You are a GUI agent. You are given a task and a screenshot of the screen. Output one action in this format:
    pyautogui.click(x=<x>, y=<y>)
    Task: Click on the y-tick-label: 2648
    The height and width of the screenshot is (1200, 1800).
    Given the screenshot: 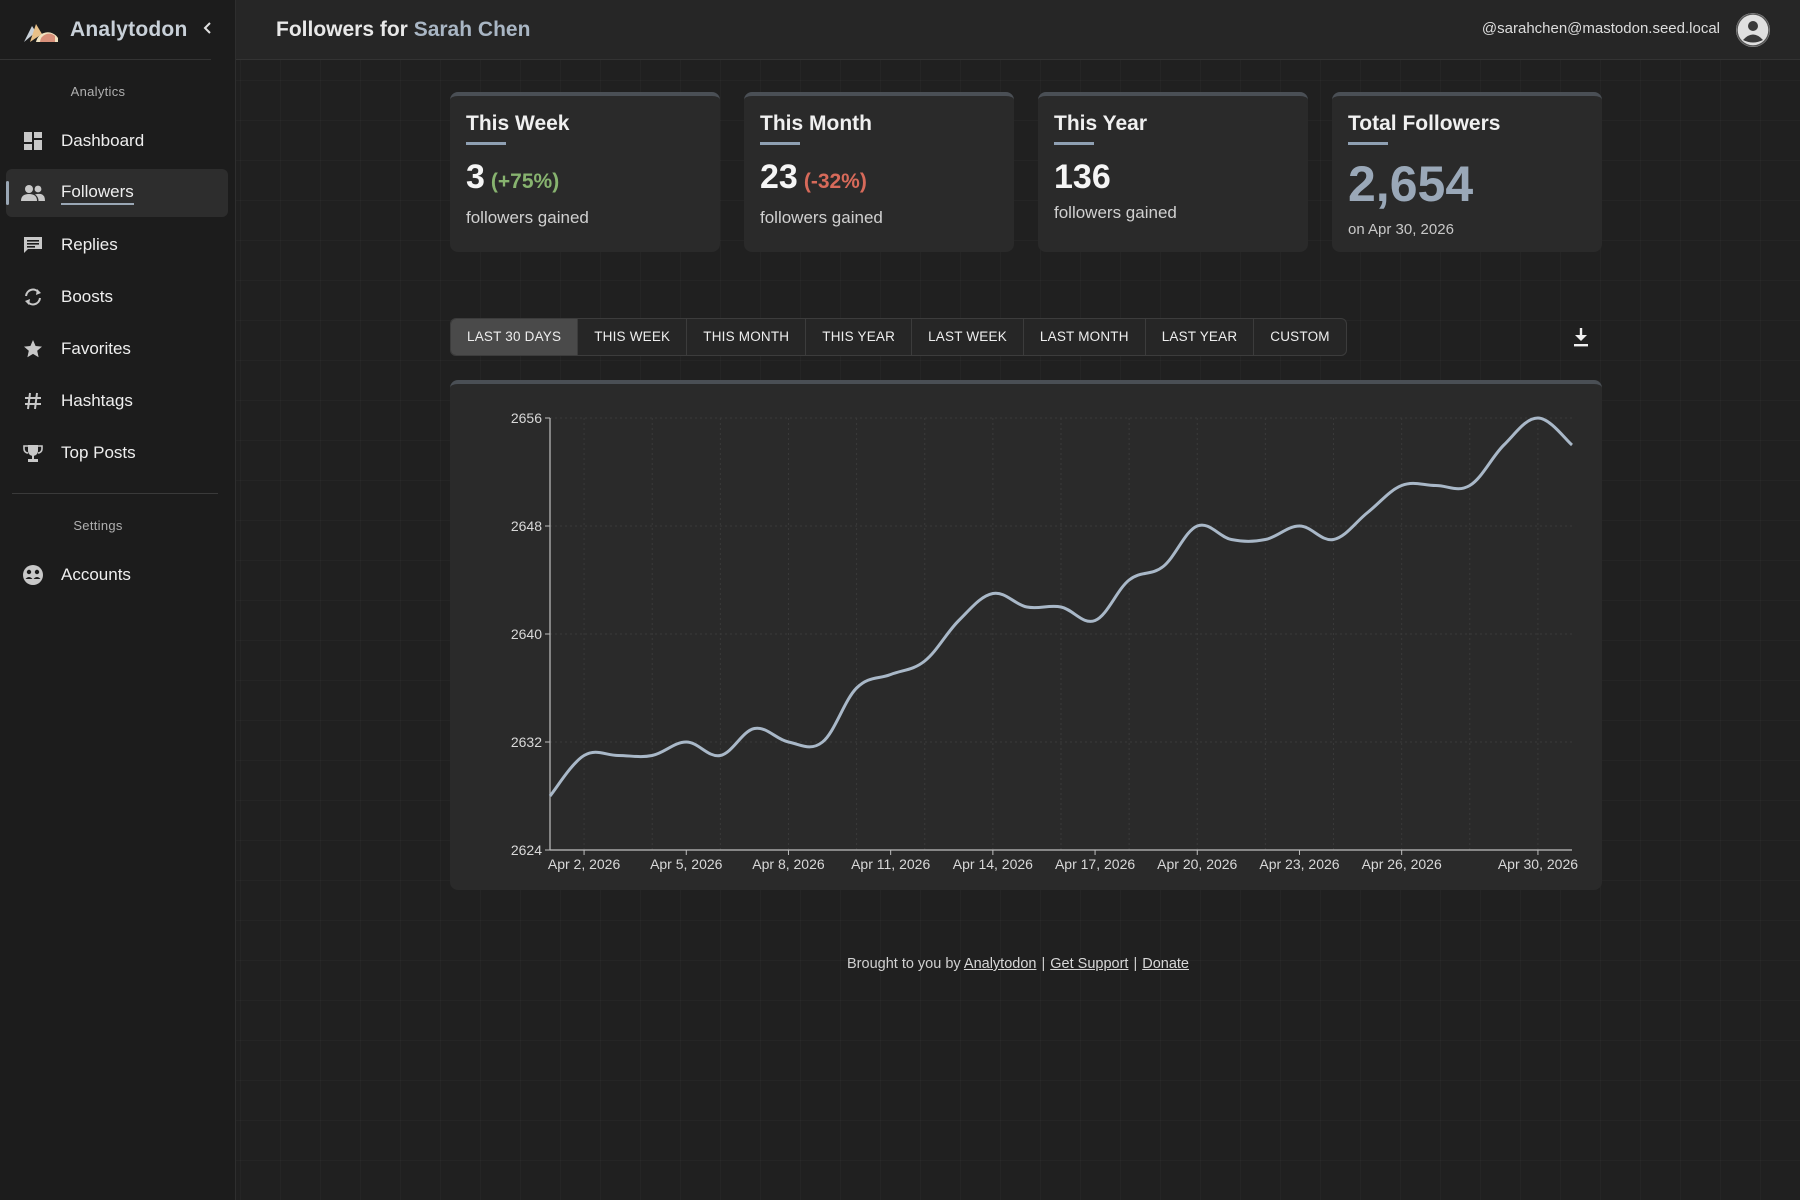 What is the action you would take?
    pyautogui.click(x=526, y=526)
    